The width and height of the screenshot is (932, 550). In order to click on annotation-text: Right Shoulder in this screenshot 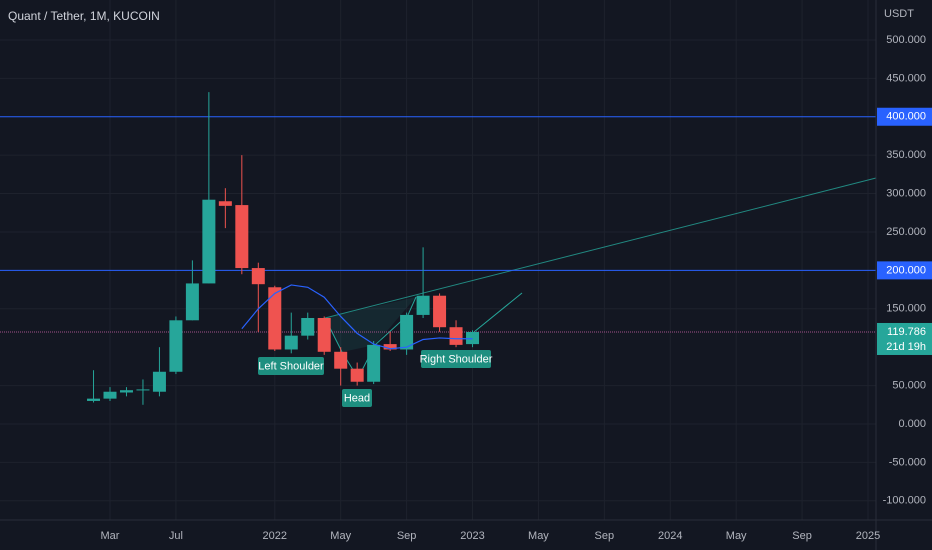, I will do `click(456, 359)`.